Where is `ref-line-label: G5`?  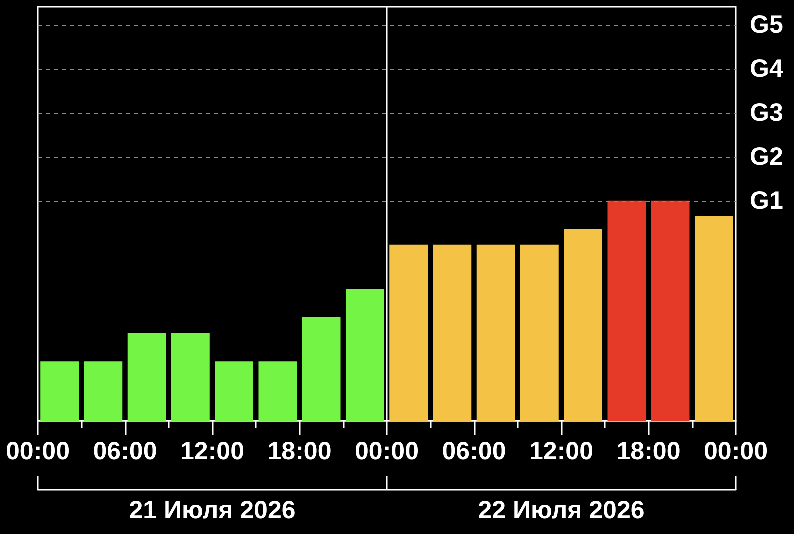
ref-line-label: G5 is located at coordinates (767, 24).